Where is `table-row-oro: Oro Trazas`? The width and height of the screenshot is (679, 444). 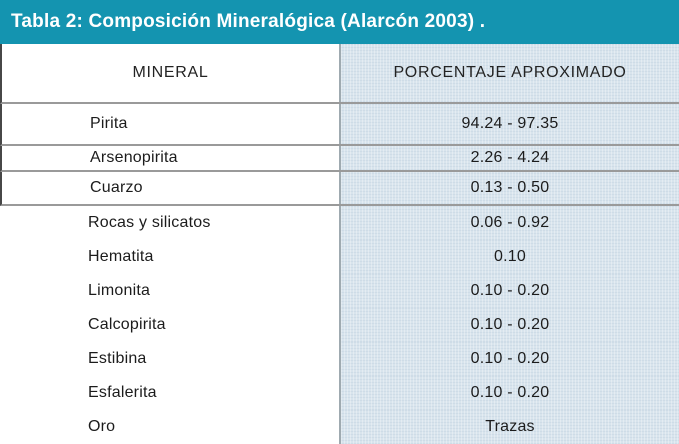 table-row-oro: Oro Trazas is located at coordinates (339, 427).